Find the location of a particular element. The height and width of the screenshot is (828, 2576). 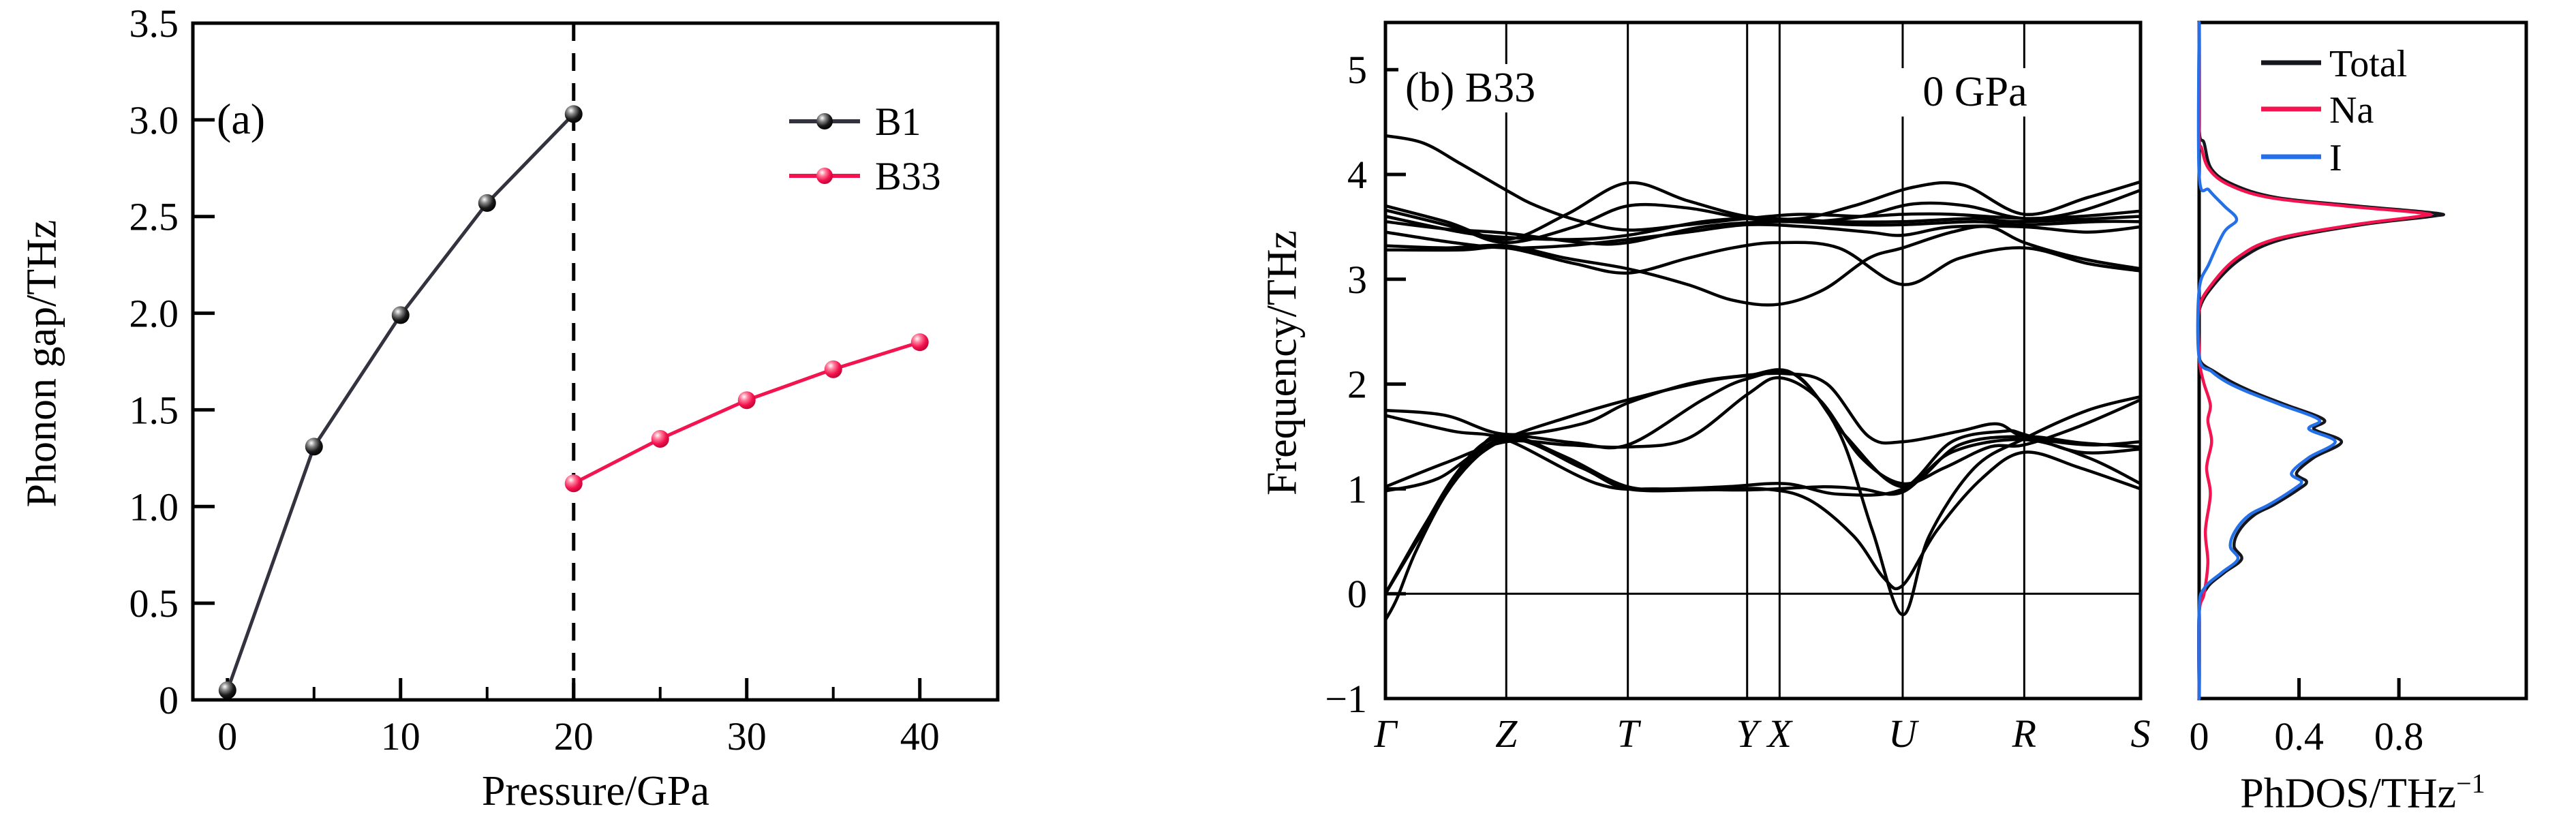

panel-a-x-tick-label: 0 is located at coordinates (227, 736).